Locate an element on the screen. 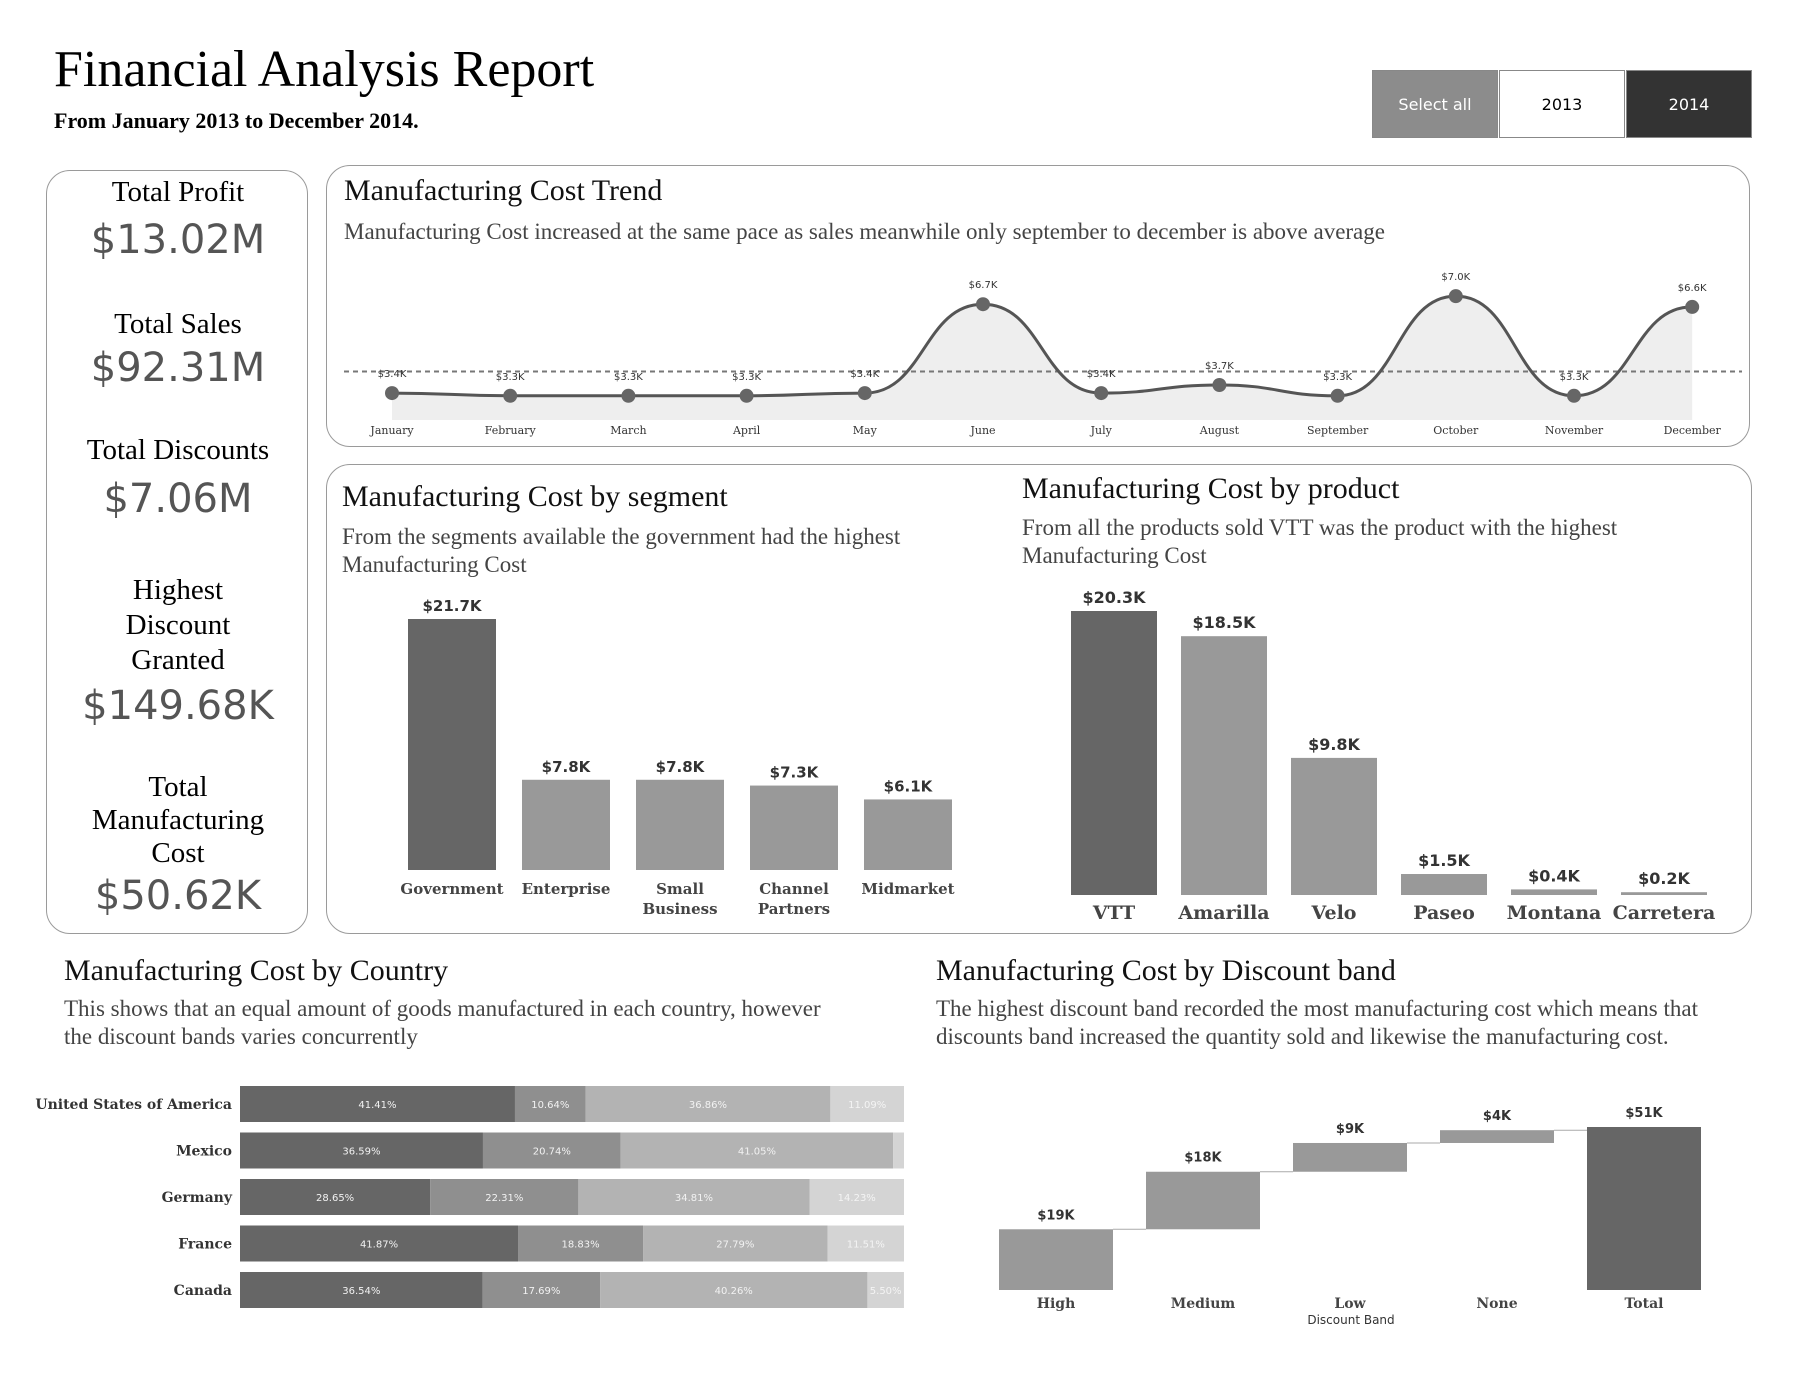 This screenshot has height=1400, width=1800. discount-data-label-high: $19K is located at coordinates (1056, 1215).